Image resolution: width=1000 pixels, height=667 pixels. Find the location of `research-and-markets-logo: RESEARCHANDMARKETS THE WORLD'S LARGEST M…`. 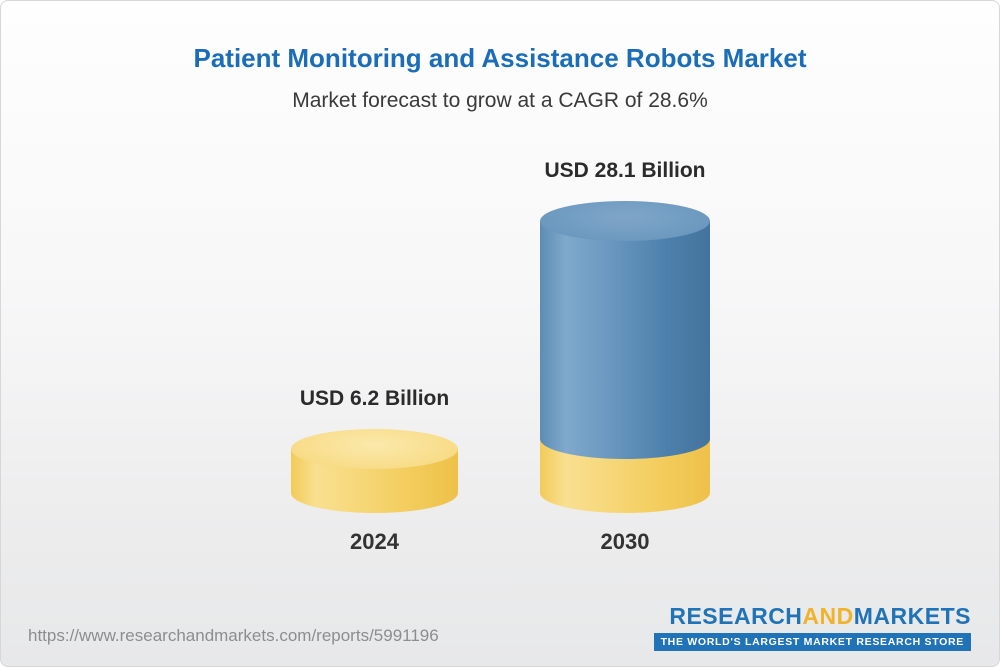

research-and-markets-logo: RESEARCHANDMARKETS THE WORLD'S LARGEST M… is located at coordinates (812, 627).